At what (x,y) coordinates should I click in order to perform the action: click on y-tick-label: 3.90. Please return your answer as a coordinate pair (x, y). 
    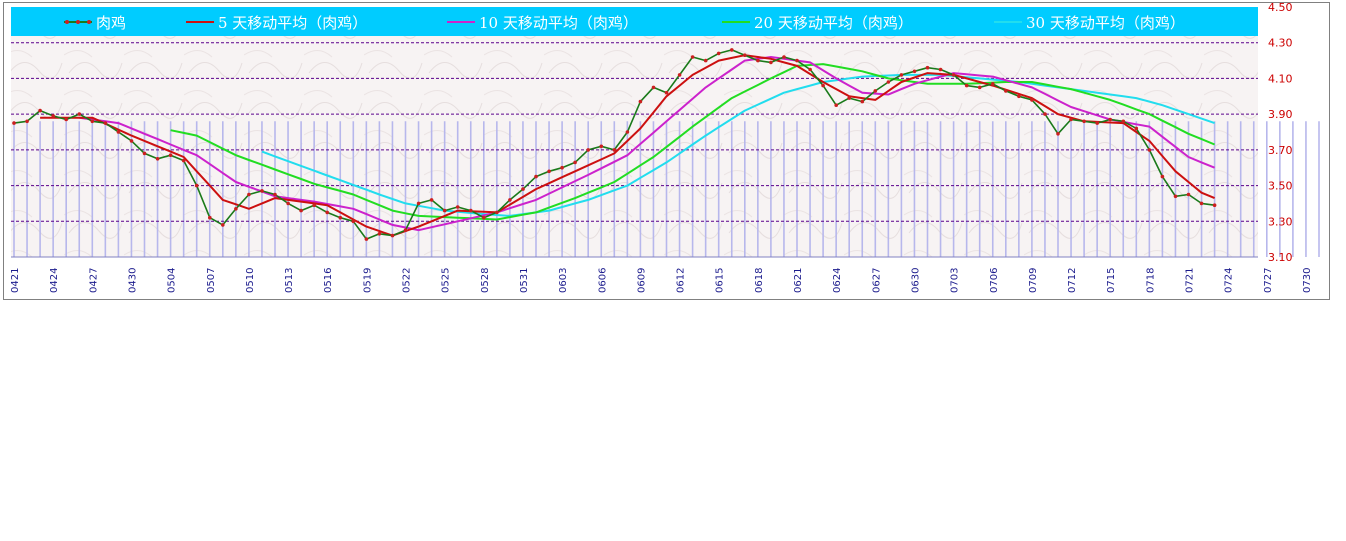
    Looking at the image, I should click on (1280, 114).